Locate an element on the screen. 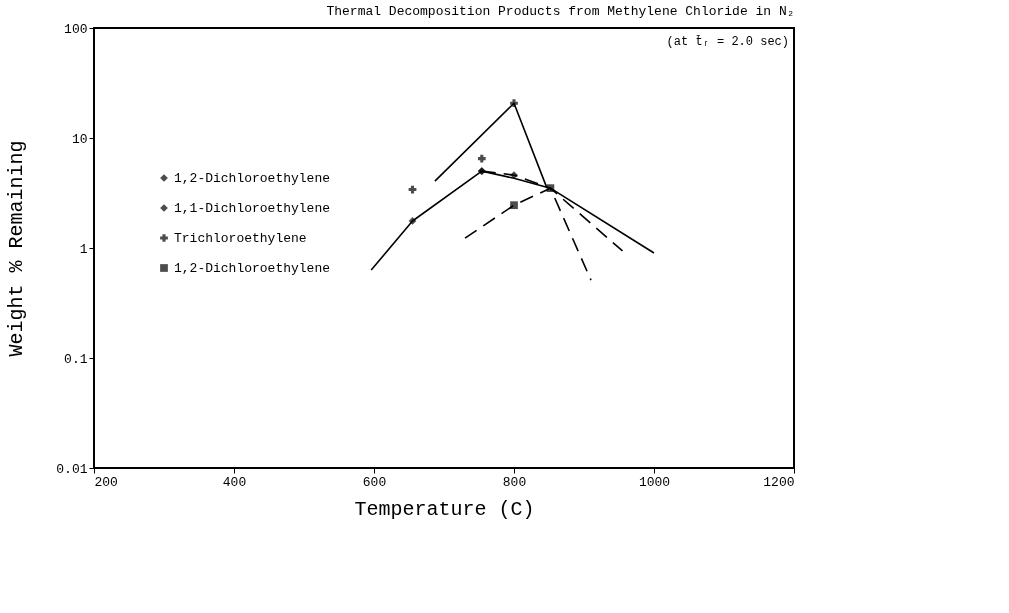 The image size is (1009, 613). x-tick-label: 1000 is located at coordinates (654, 482).